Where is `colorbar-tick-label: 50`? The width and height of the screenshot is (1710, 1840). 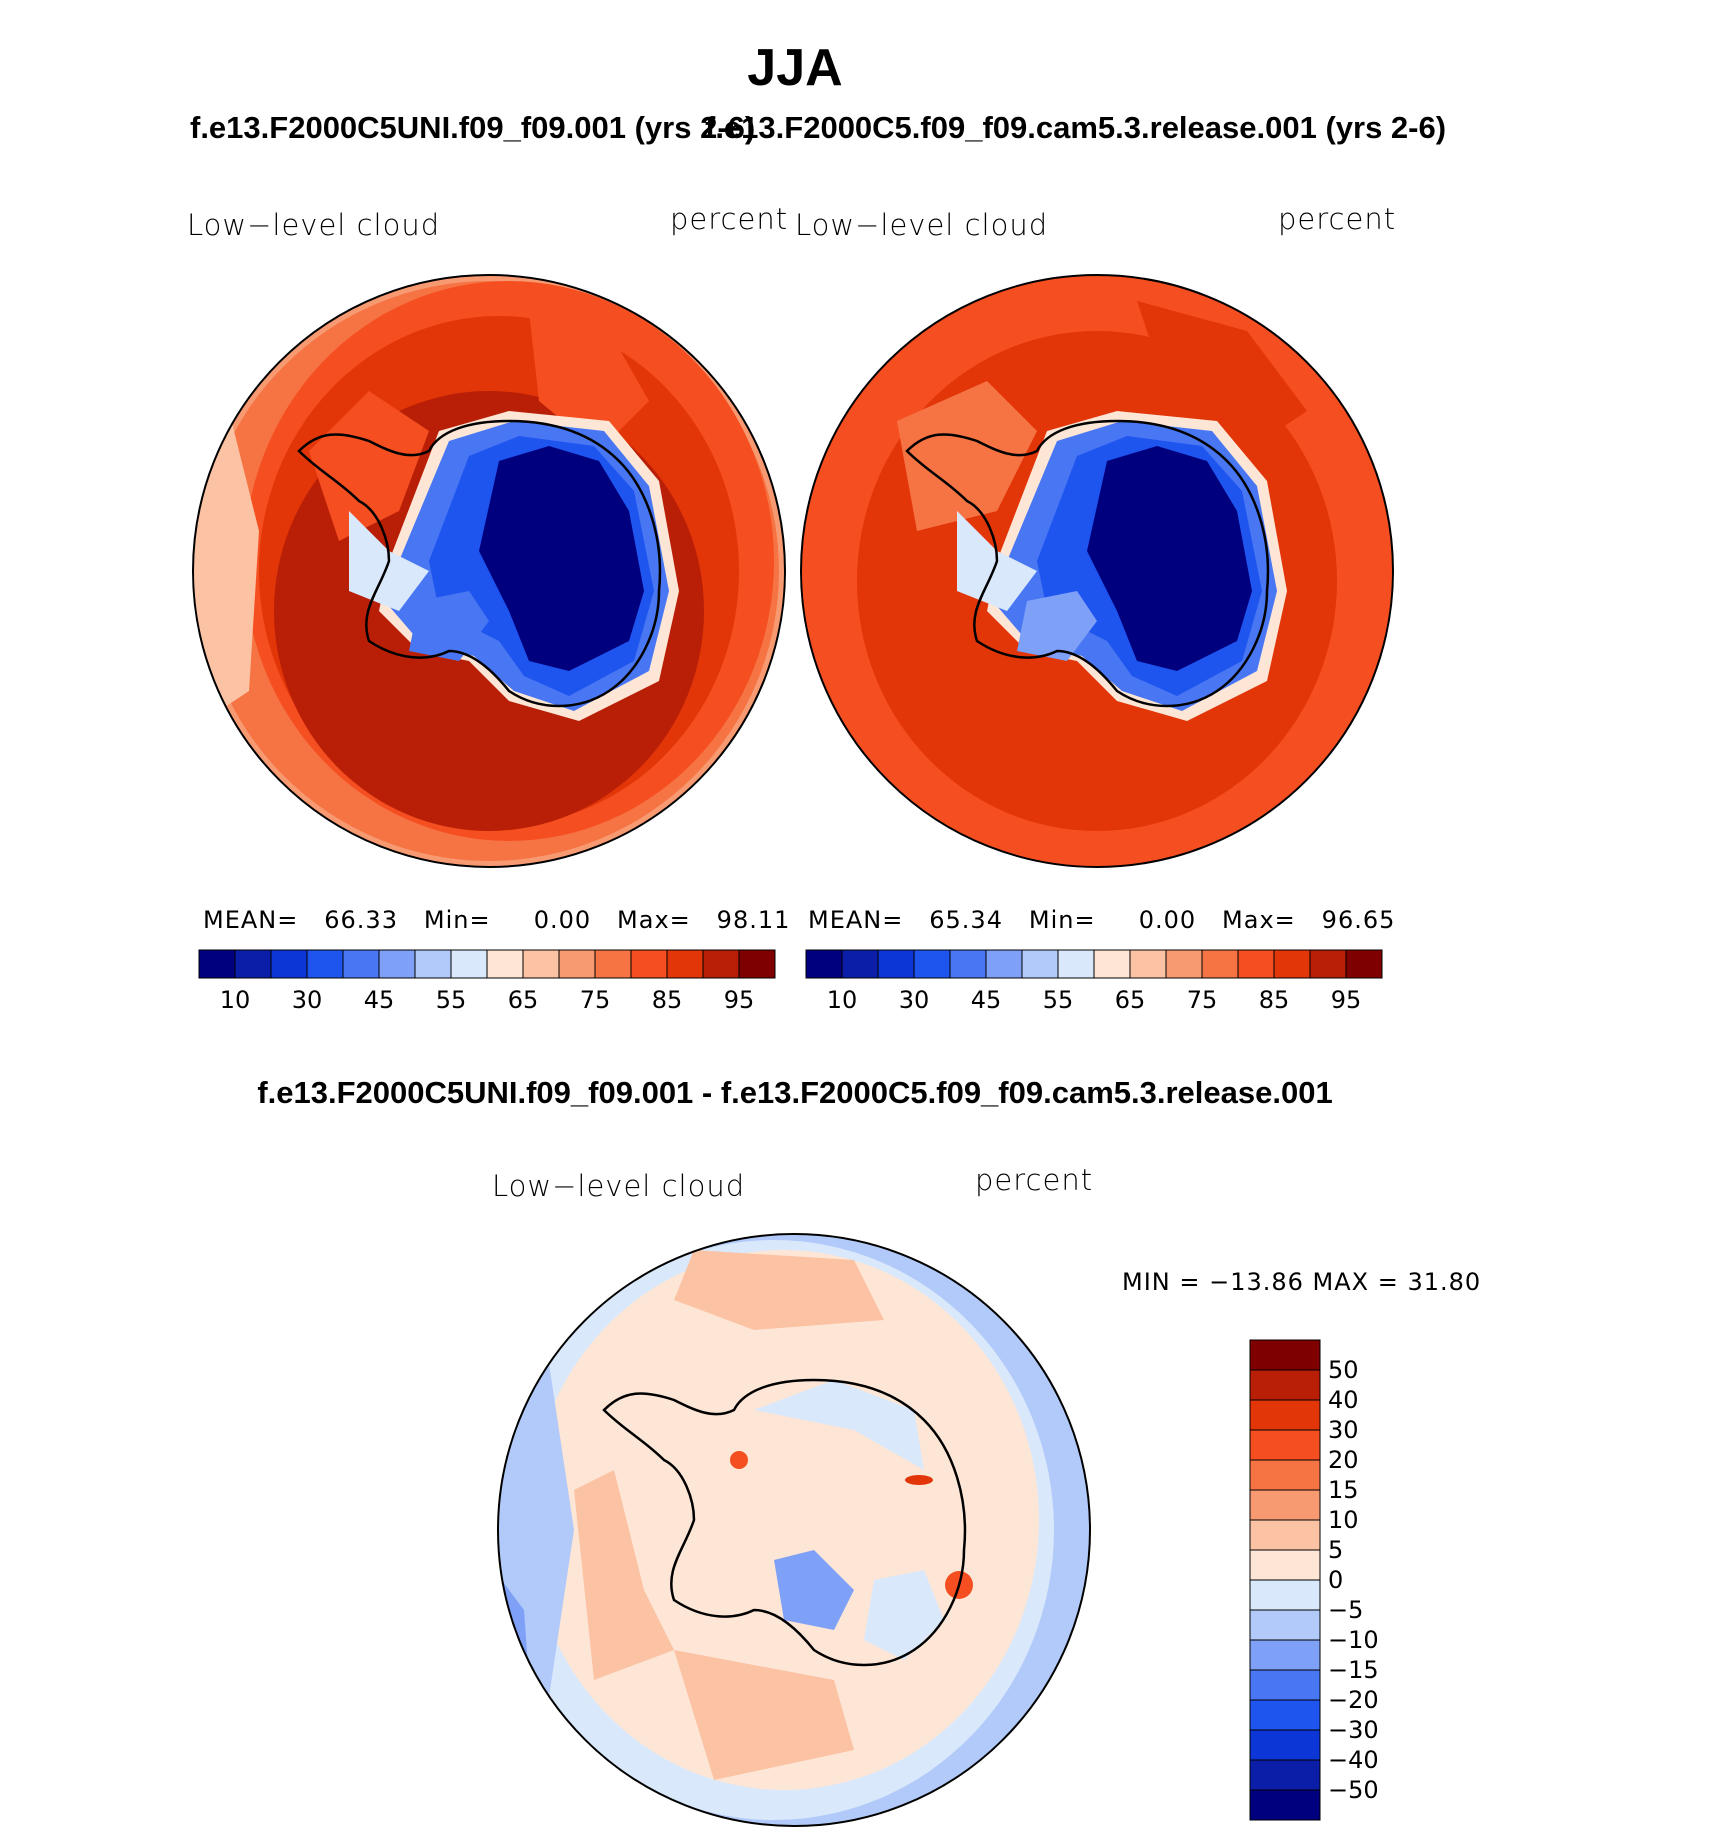
colorbar-tick-label: 50 is located at coordinates (1343, 1370).